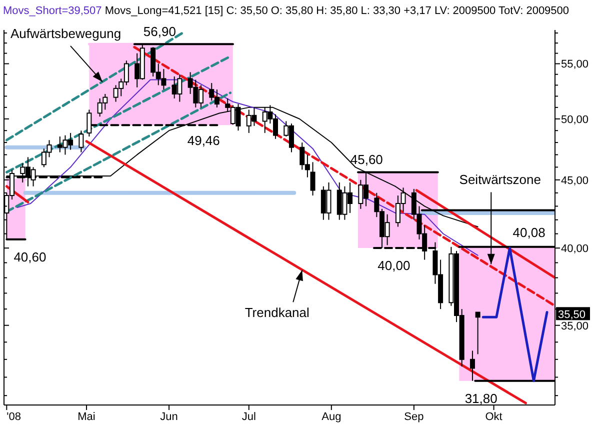 Image resolution: width=593 pixels, height=442 pixels. I want to click on x-tick-label: Aug, so click(332, 417).